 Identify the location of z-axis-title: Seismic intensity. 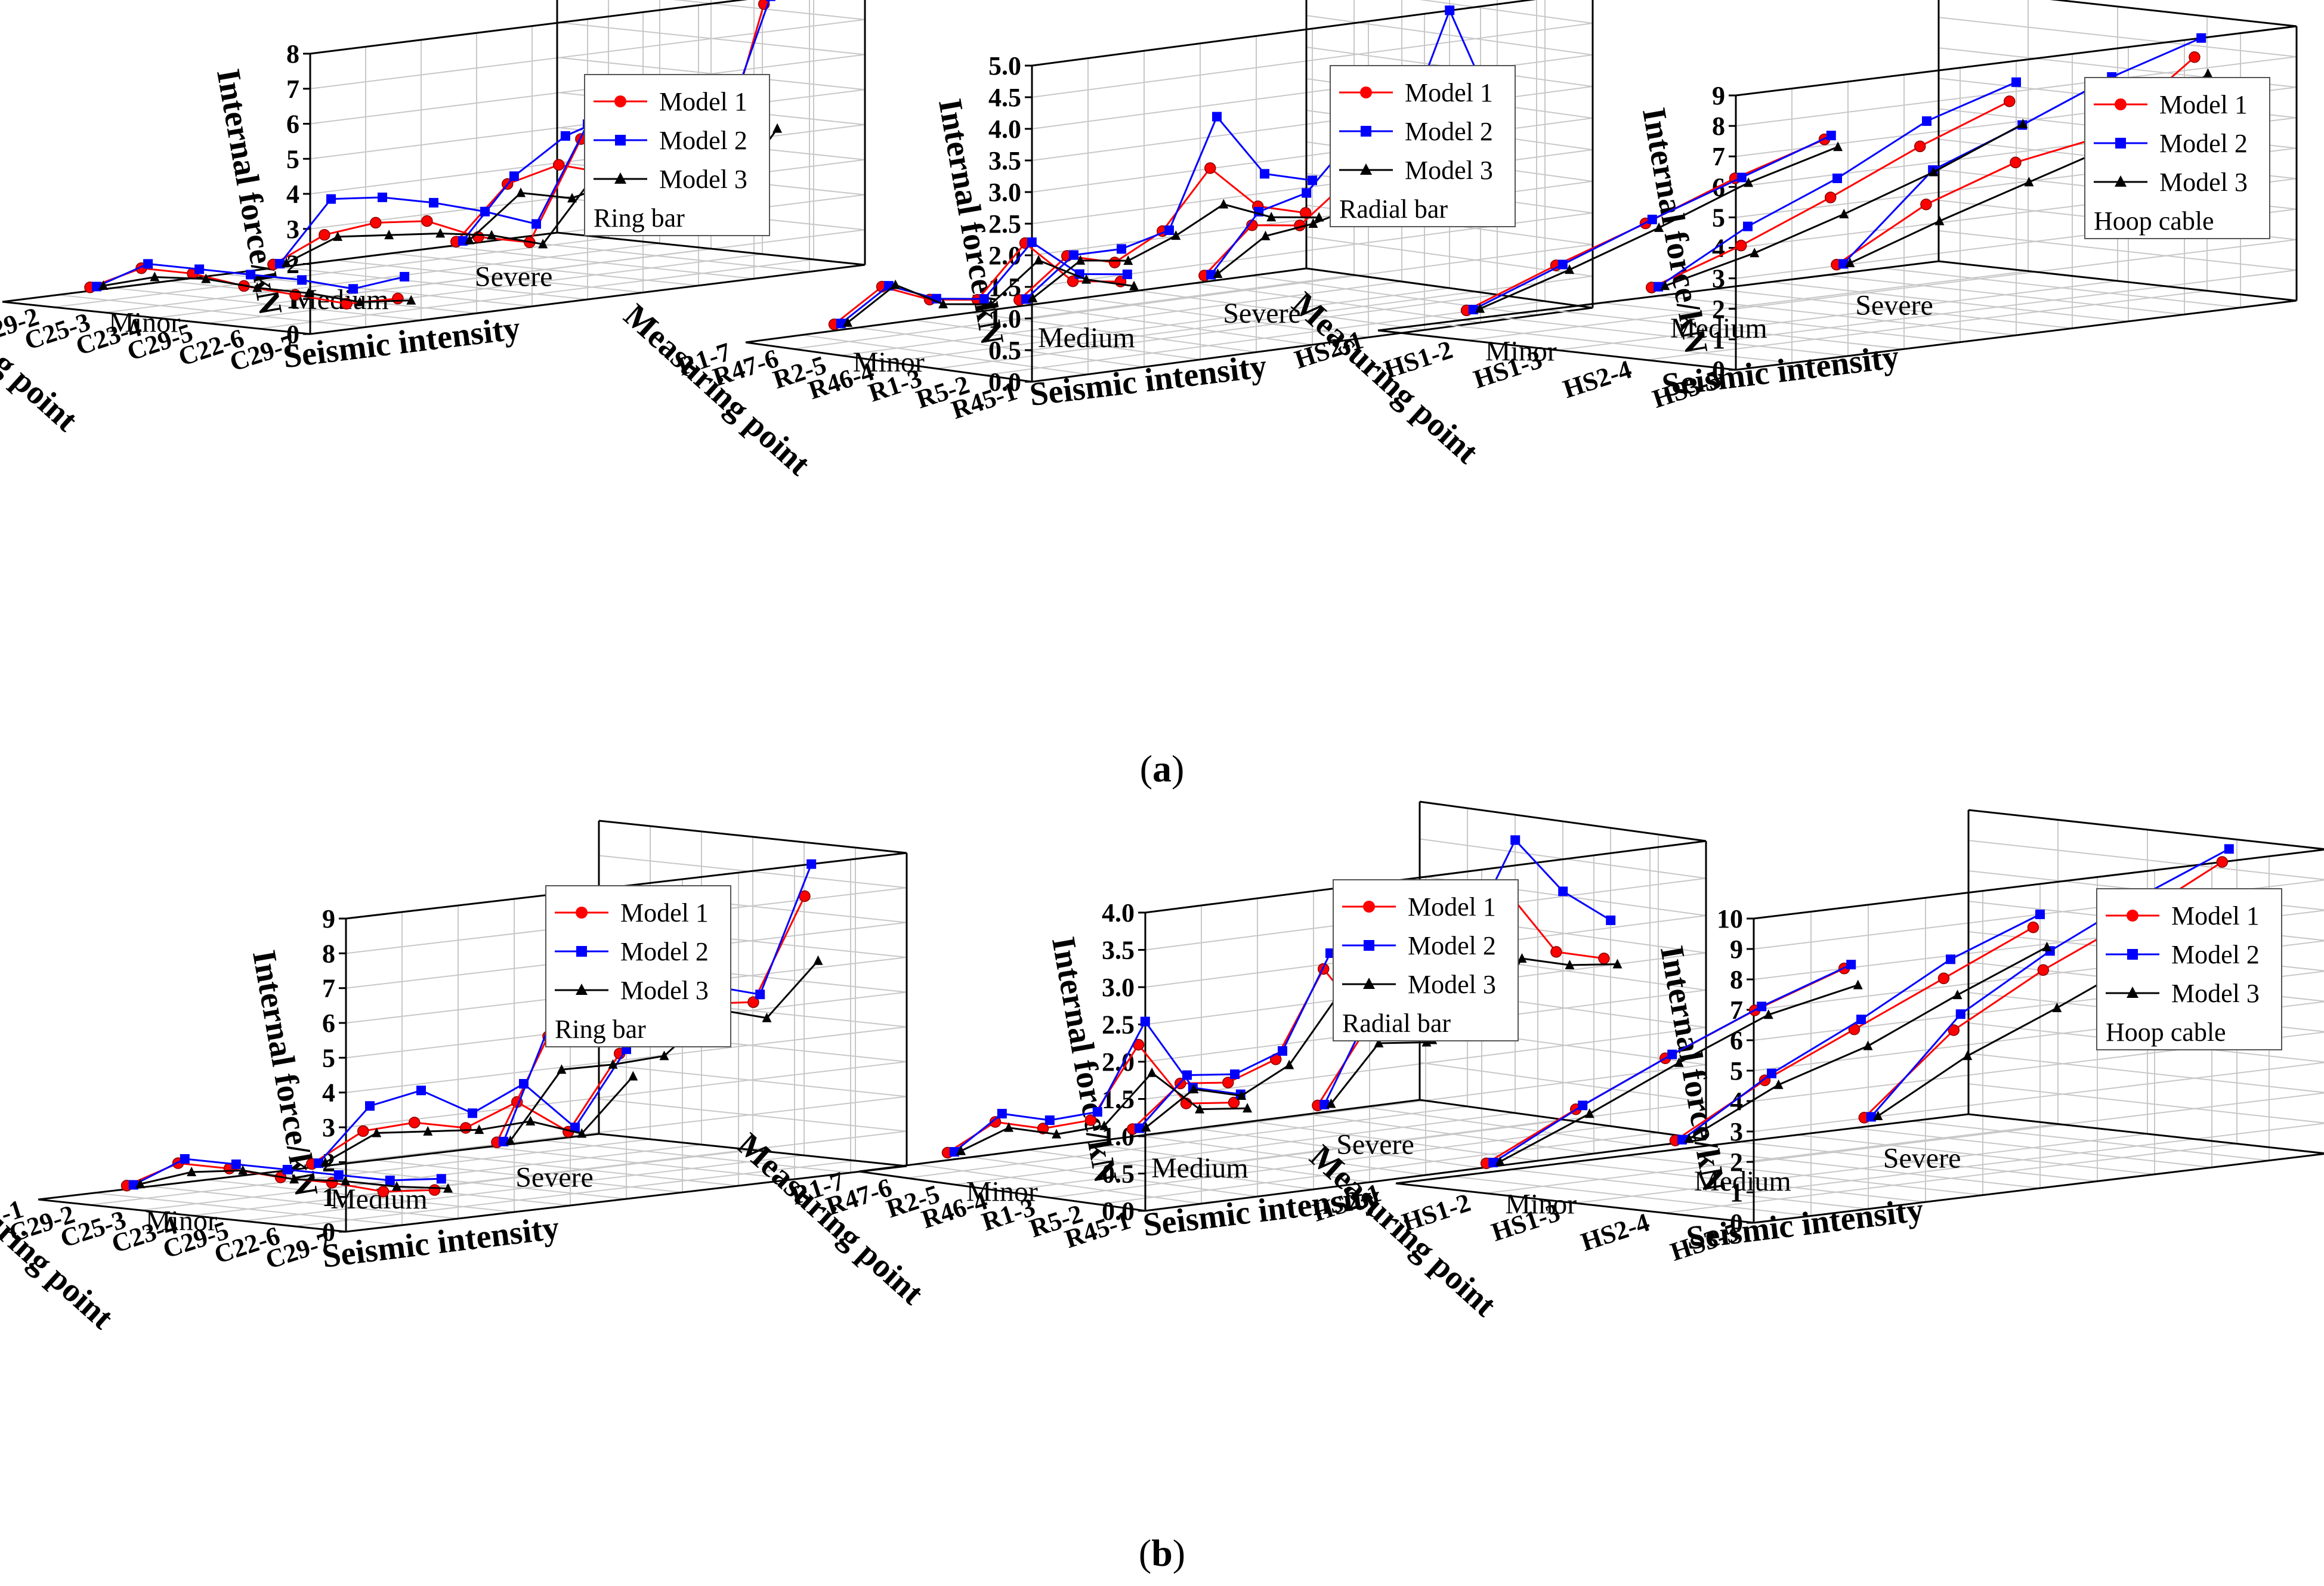
(1149, 380).